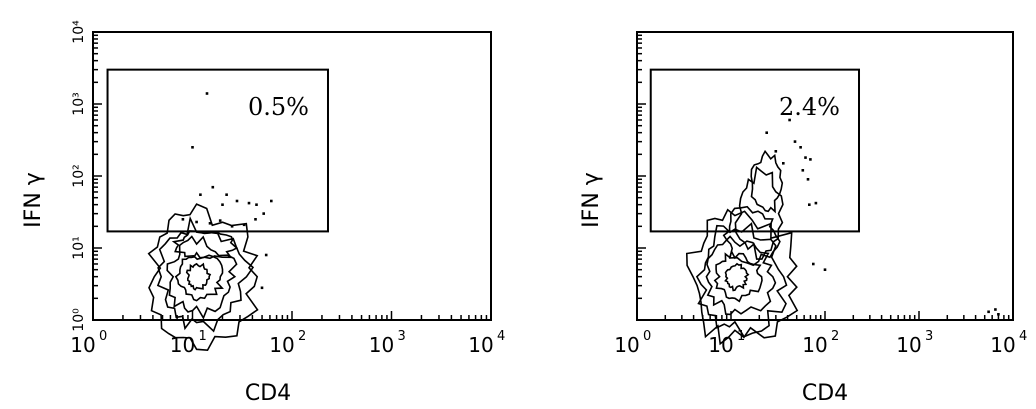 The height and width of the screenshot is (409, 1036). I want to click on y-tick-labels: 10⁰ 10¹ 10² 10³ 10⁴, so click(79, 176).